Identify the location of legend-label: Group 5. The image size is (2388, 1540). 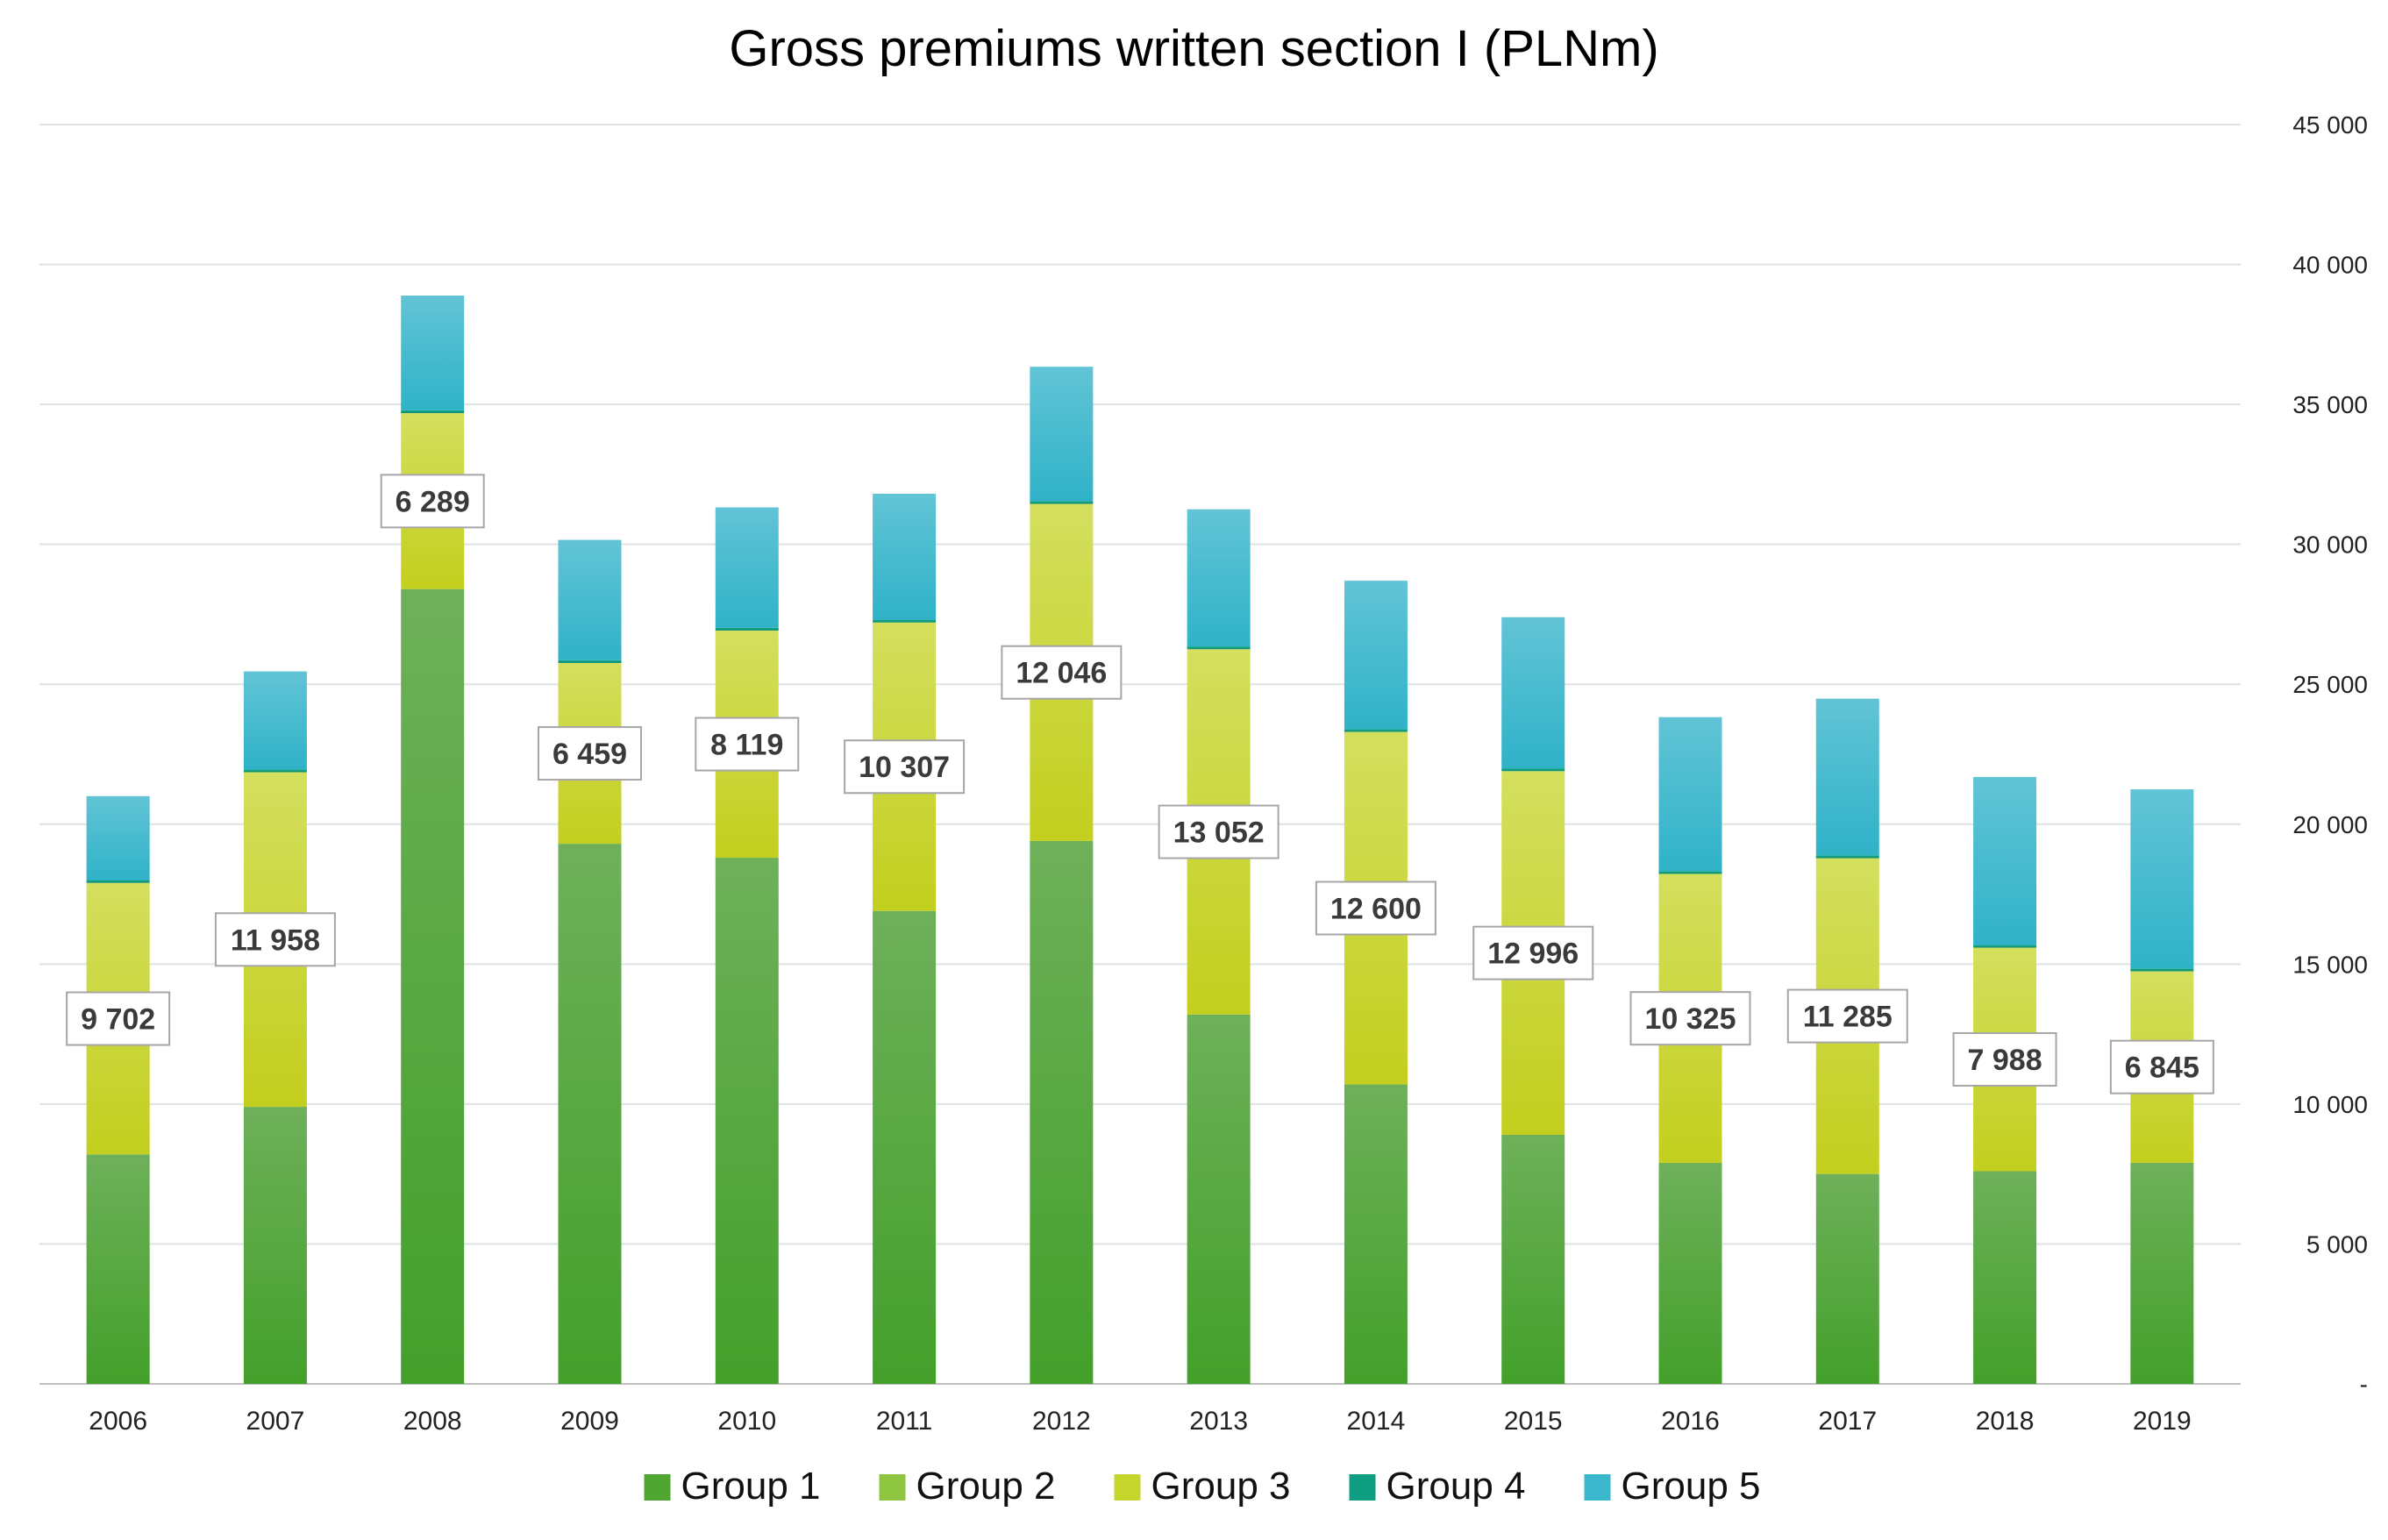
(1692, 1486).